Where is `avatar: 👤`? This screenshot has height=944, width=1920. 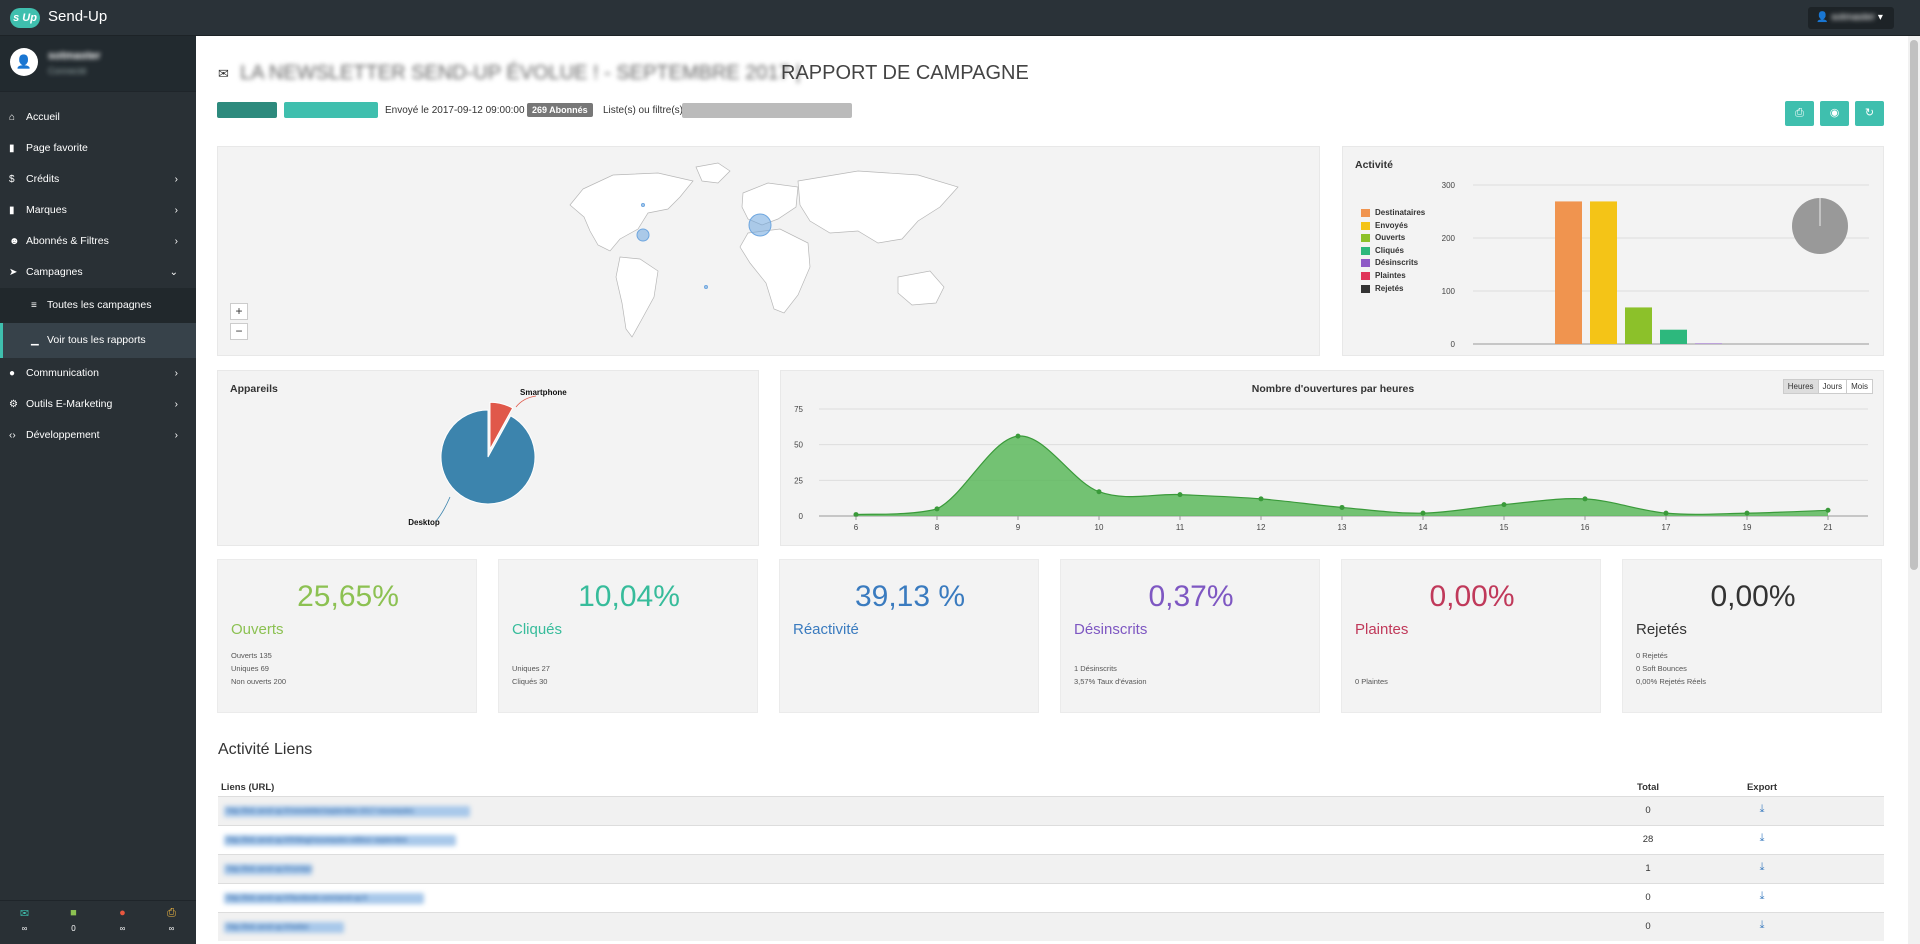 avatar: 👤 is located at coordinates (24, 62).